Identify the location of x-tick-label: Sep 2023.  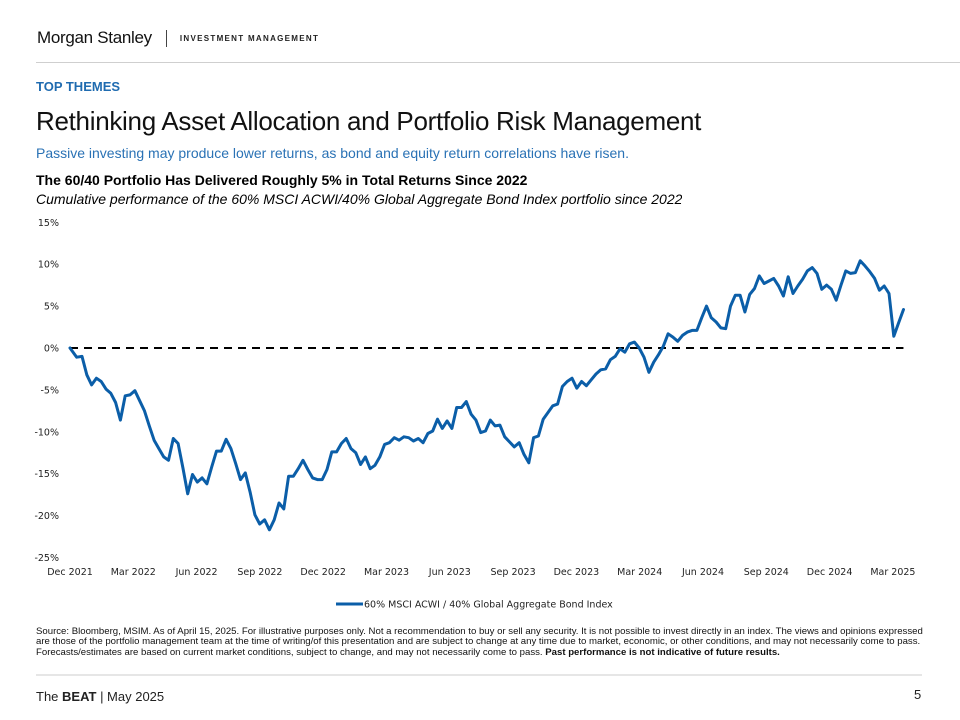
(513, 572).